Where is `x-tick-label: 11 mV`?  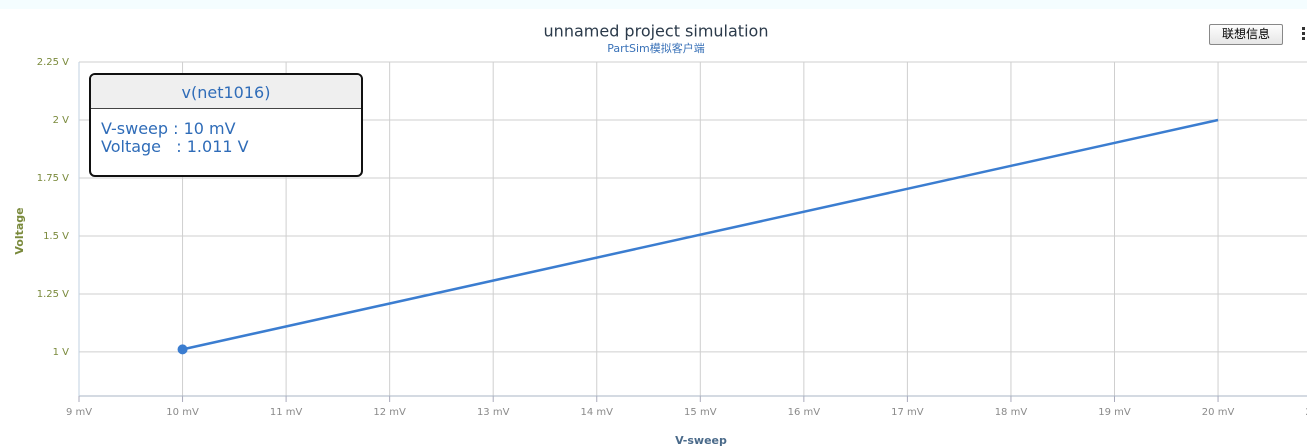 x-tick-label: 11 mV is located at coordinates (286, 412).